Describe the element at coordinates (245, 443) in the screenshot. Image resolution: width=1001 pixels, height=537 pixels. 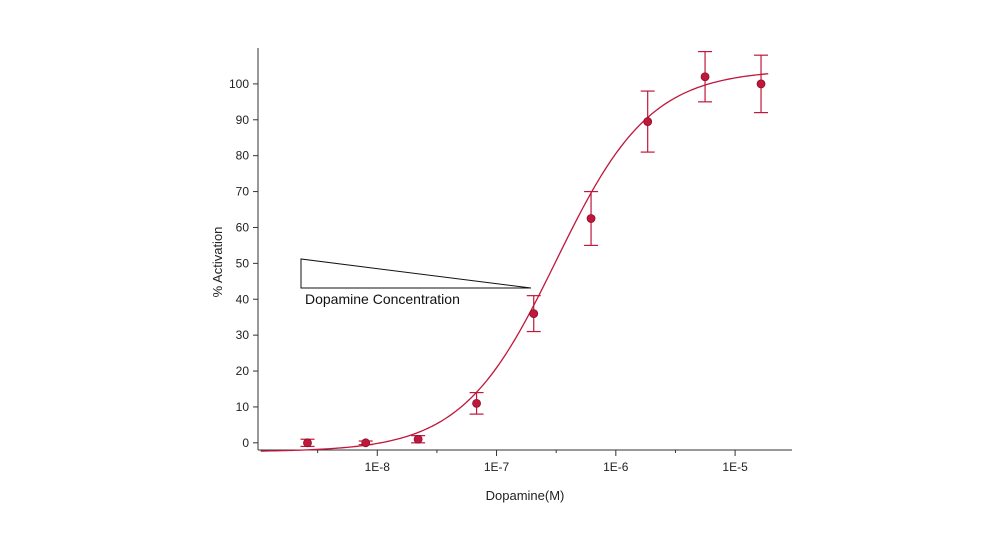
I see `y-tick-label: 0` at that location.